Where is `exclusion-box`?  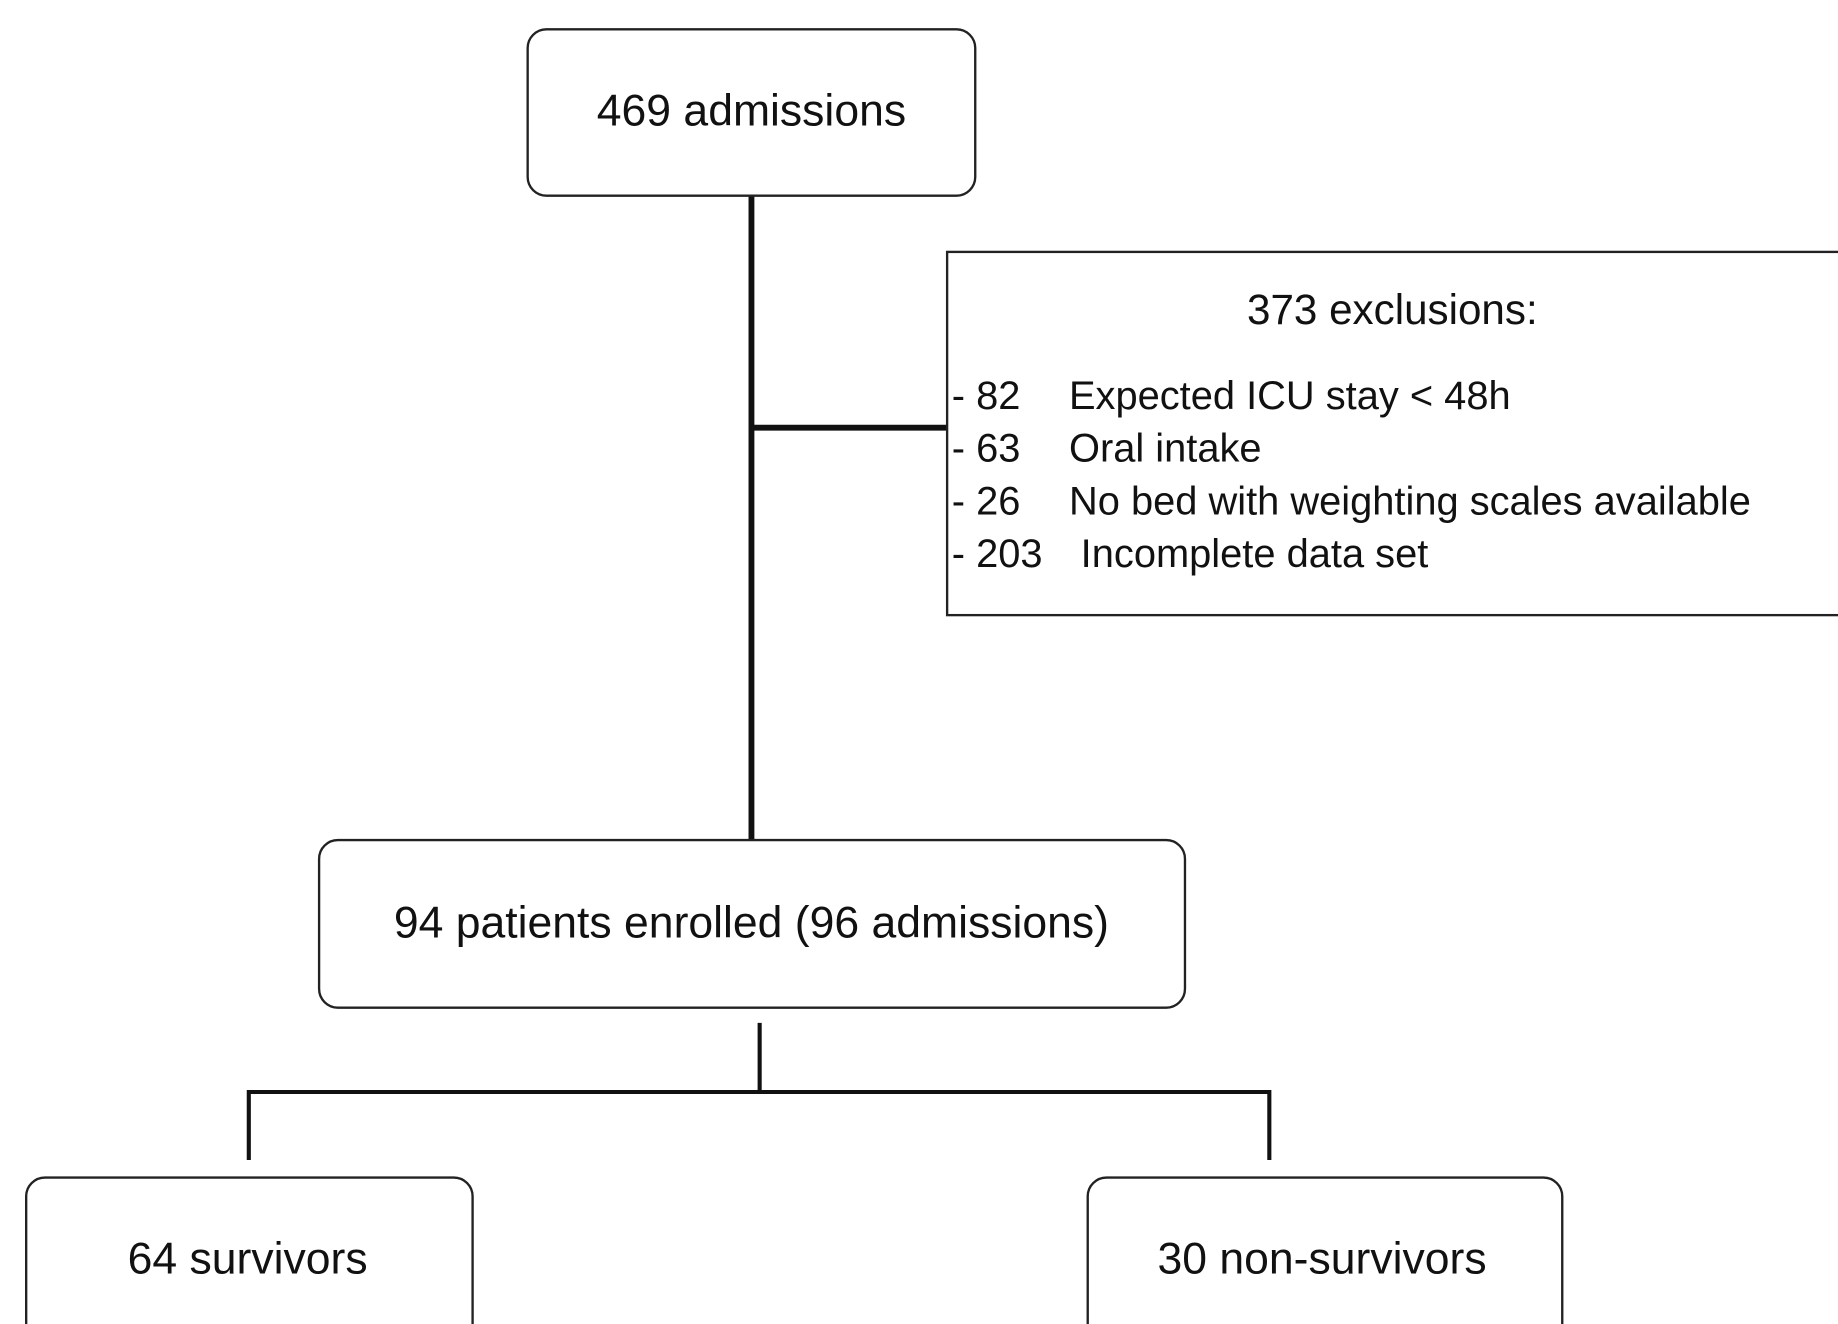
exclusion-box is located at coordinates (1391, 433).